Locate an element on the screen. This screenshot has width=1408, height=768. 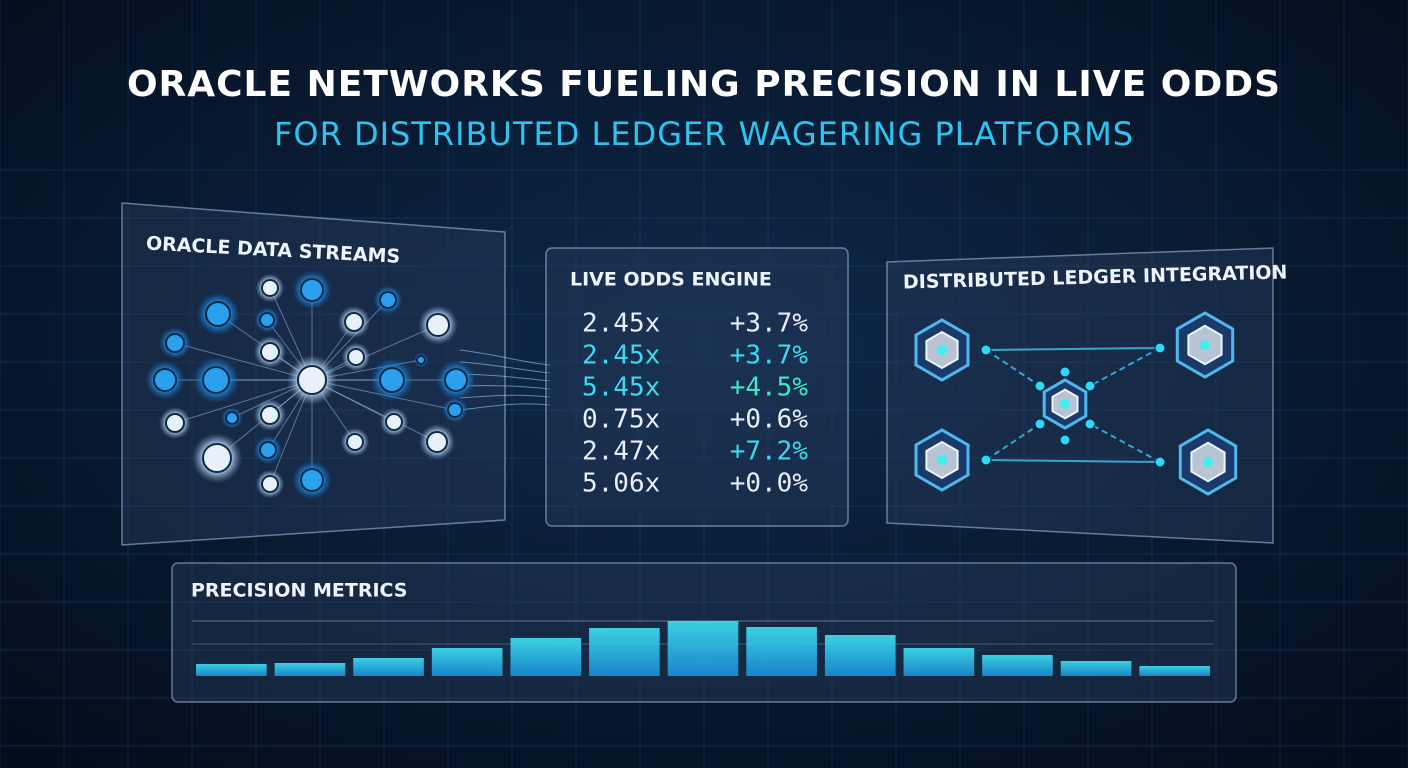
odds-value: 5.45x is located at coordinates (621, 388).